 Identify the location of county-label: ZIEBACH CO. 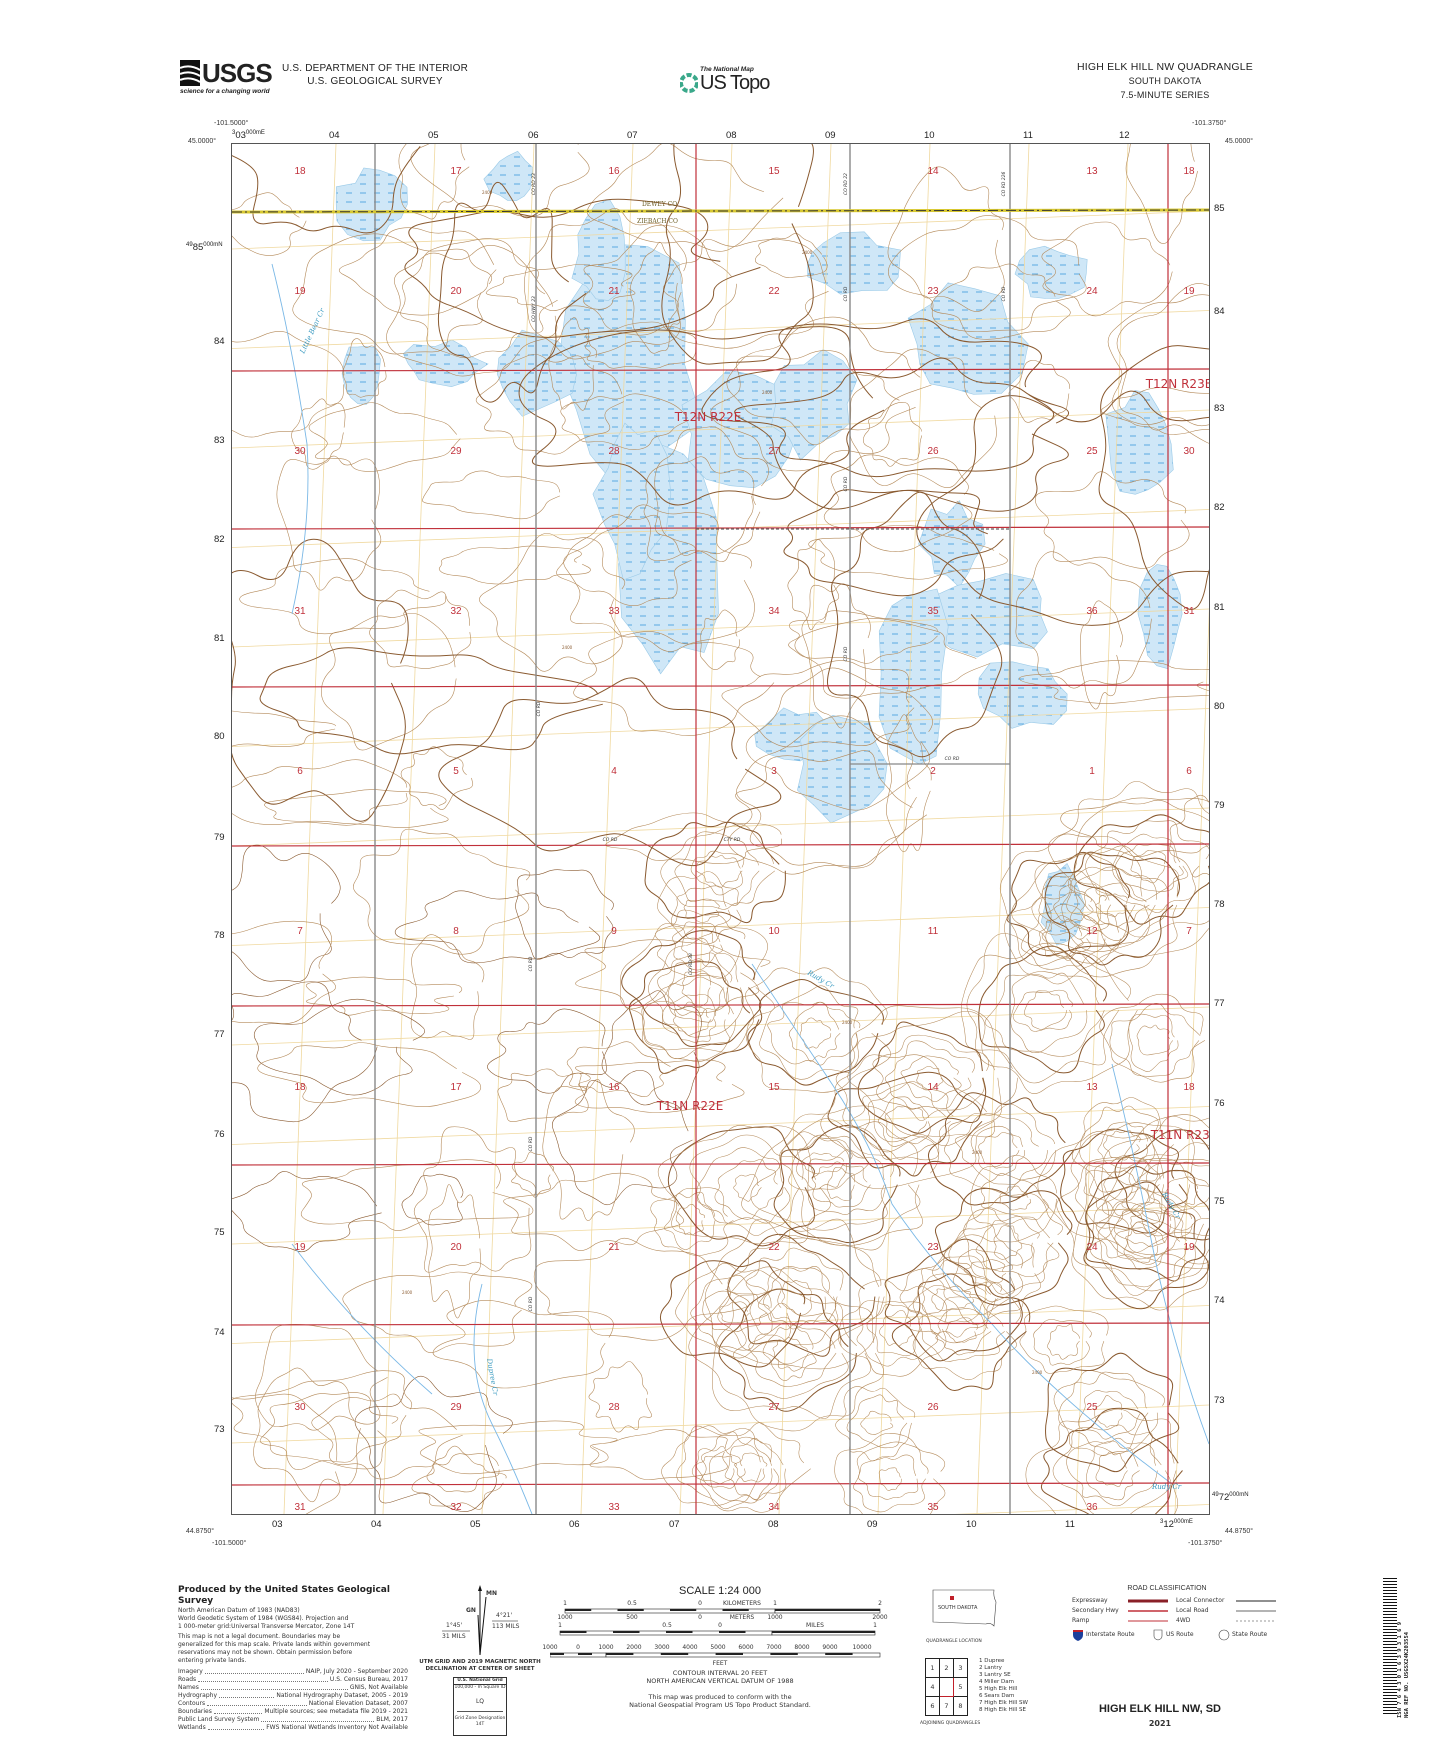
(657, 221).